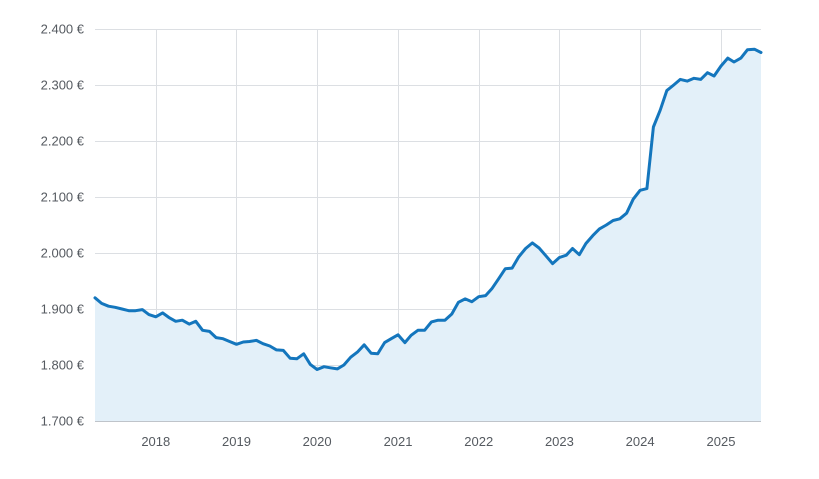 Image resolution: width=819 pixels, height=479 pixels. I want to click on y-tick-label: 2.000 €, so click(63, 253).